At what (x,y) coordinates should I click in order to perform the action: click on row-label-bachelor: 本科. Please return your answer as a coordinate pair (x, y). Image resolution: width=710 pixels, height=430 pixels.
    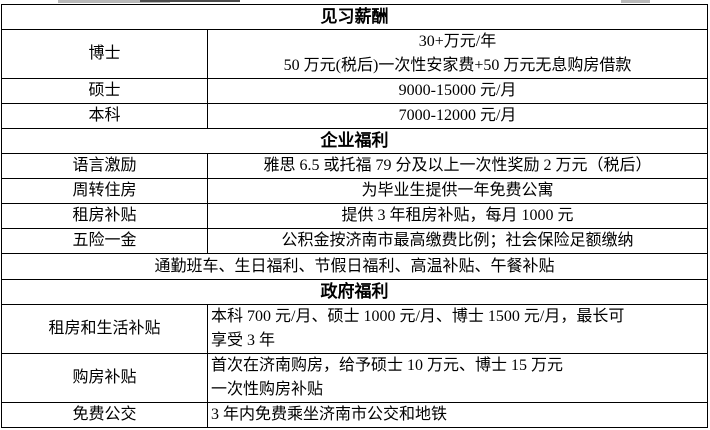
    Looking at the image, I should click on (104, 116).